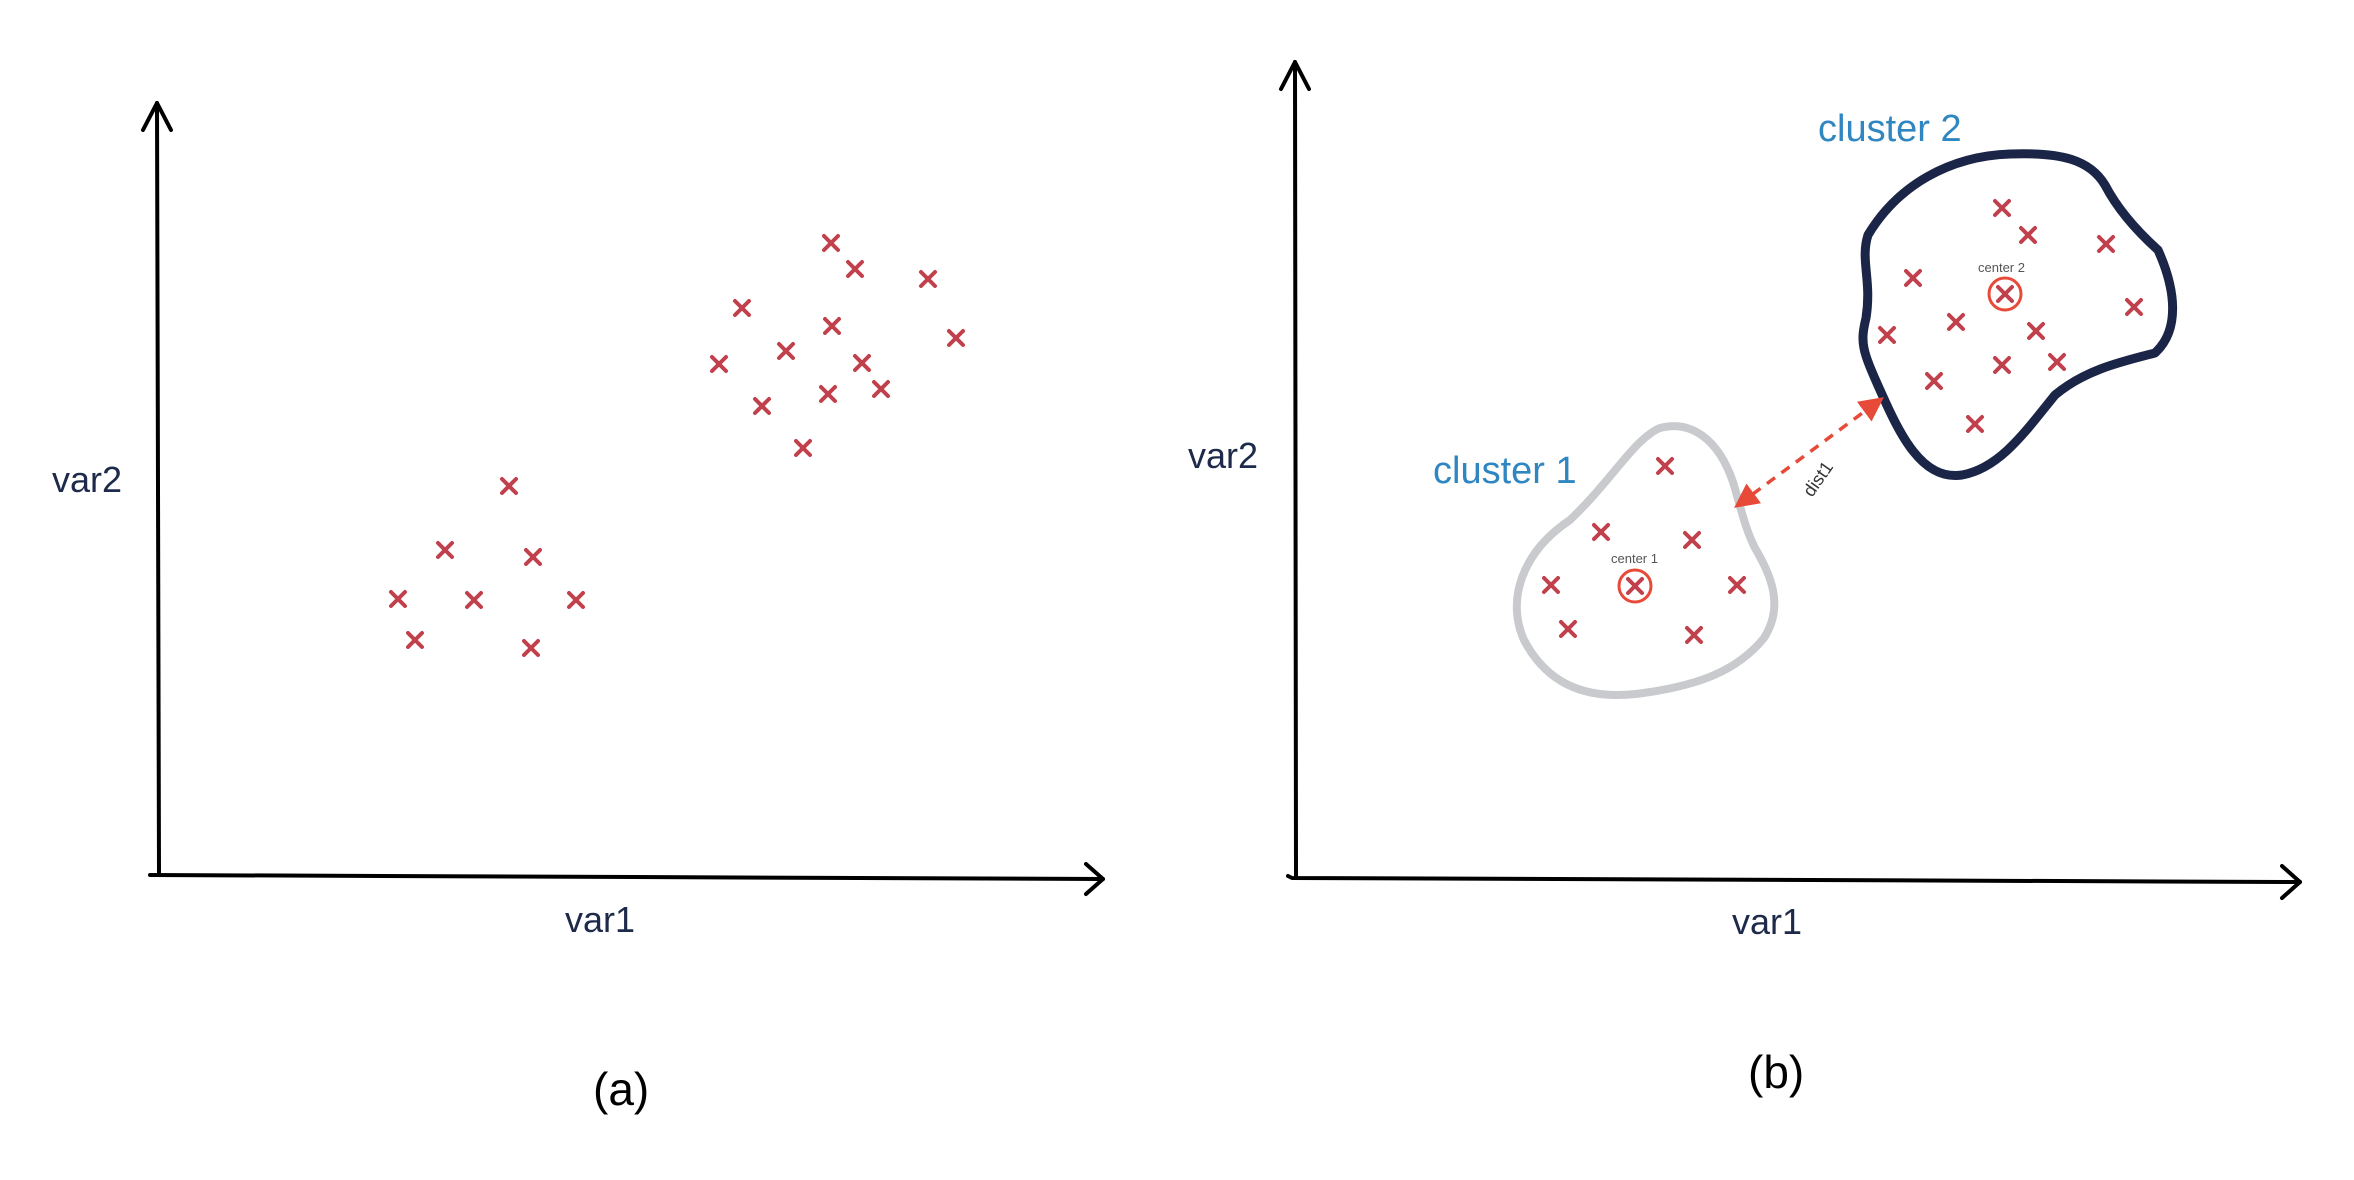 Image resolution: width=2354 pixels, height=1180 pixels. I want to click on panel-a-x-arrowhead, so click(1094, 879).